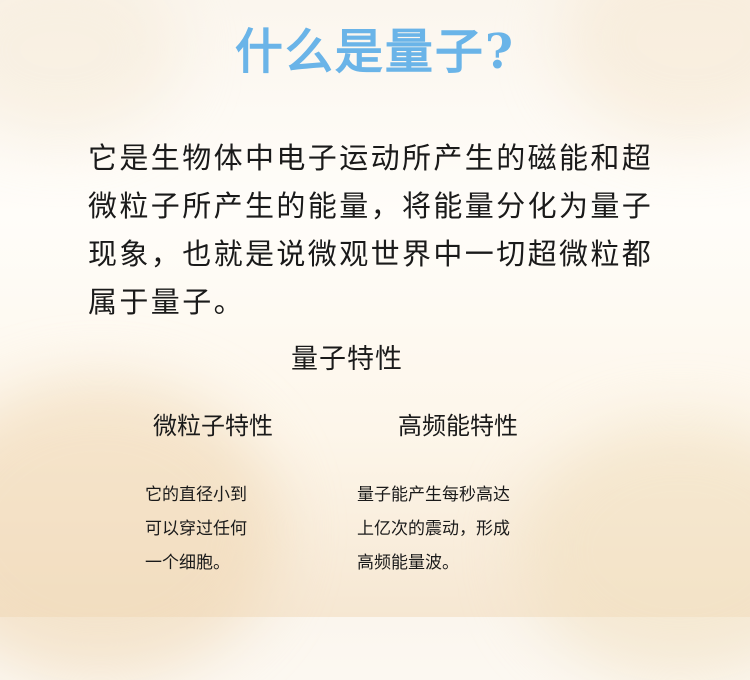 This screenshot has height=680, width=750. Describe the element at coordinates (433, 529) in the screenshot. I see `property-description: 量子能产生每秒高达 上亿次的震动，形成 高频能量波。` at that location.